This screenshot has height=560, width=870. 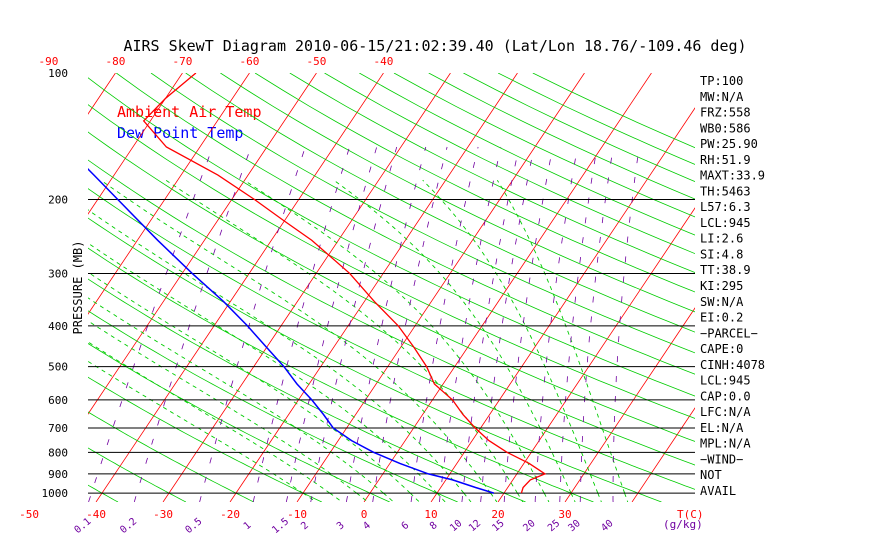 I want to click on mixing-ratio-tick-label: 1, so click(x=248, y=526).